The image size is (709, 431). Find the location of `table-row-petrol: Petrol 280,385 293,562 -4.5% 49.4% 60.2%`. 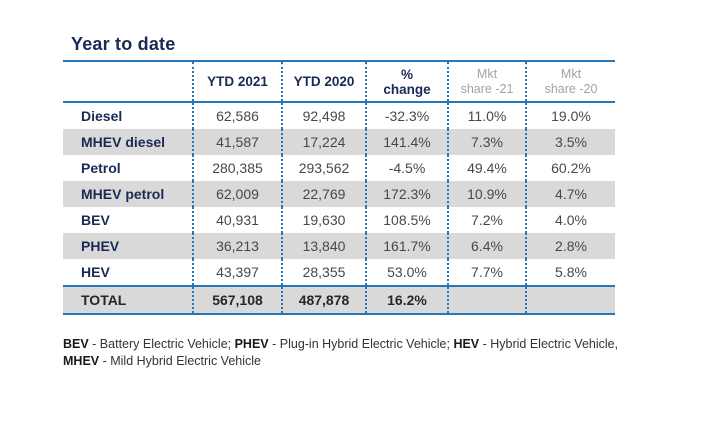

table-row-petrol: Petrol 280,385 293,562 -4.5% 49.4% 60.2% is located at coordinates (339, 168).